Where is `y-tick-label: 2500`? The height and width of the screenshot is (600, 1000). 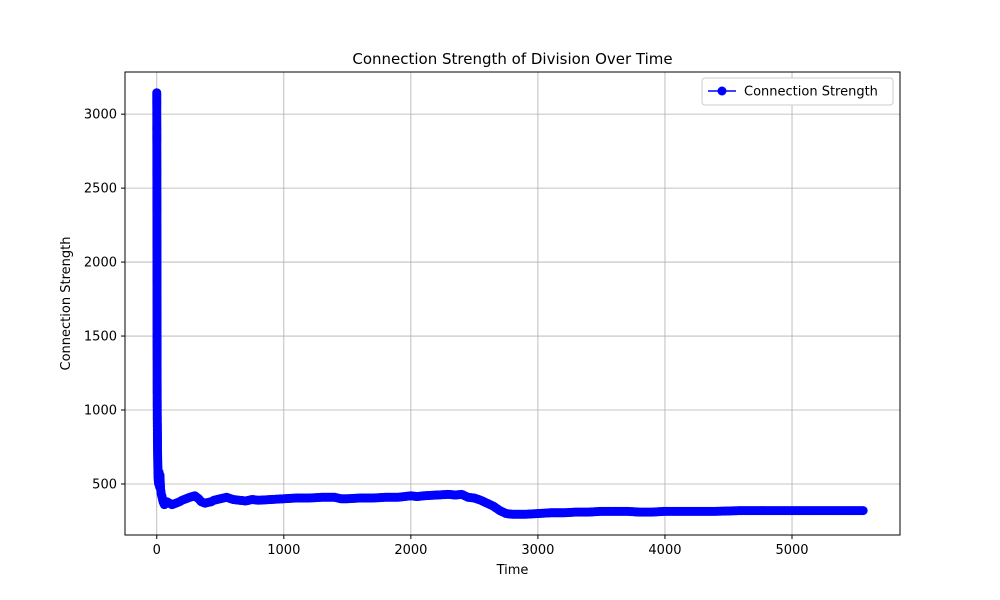 y-tick-label: 2500 is located at coordinates (100, 189).